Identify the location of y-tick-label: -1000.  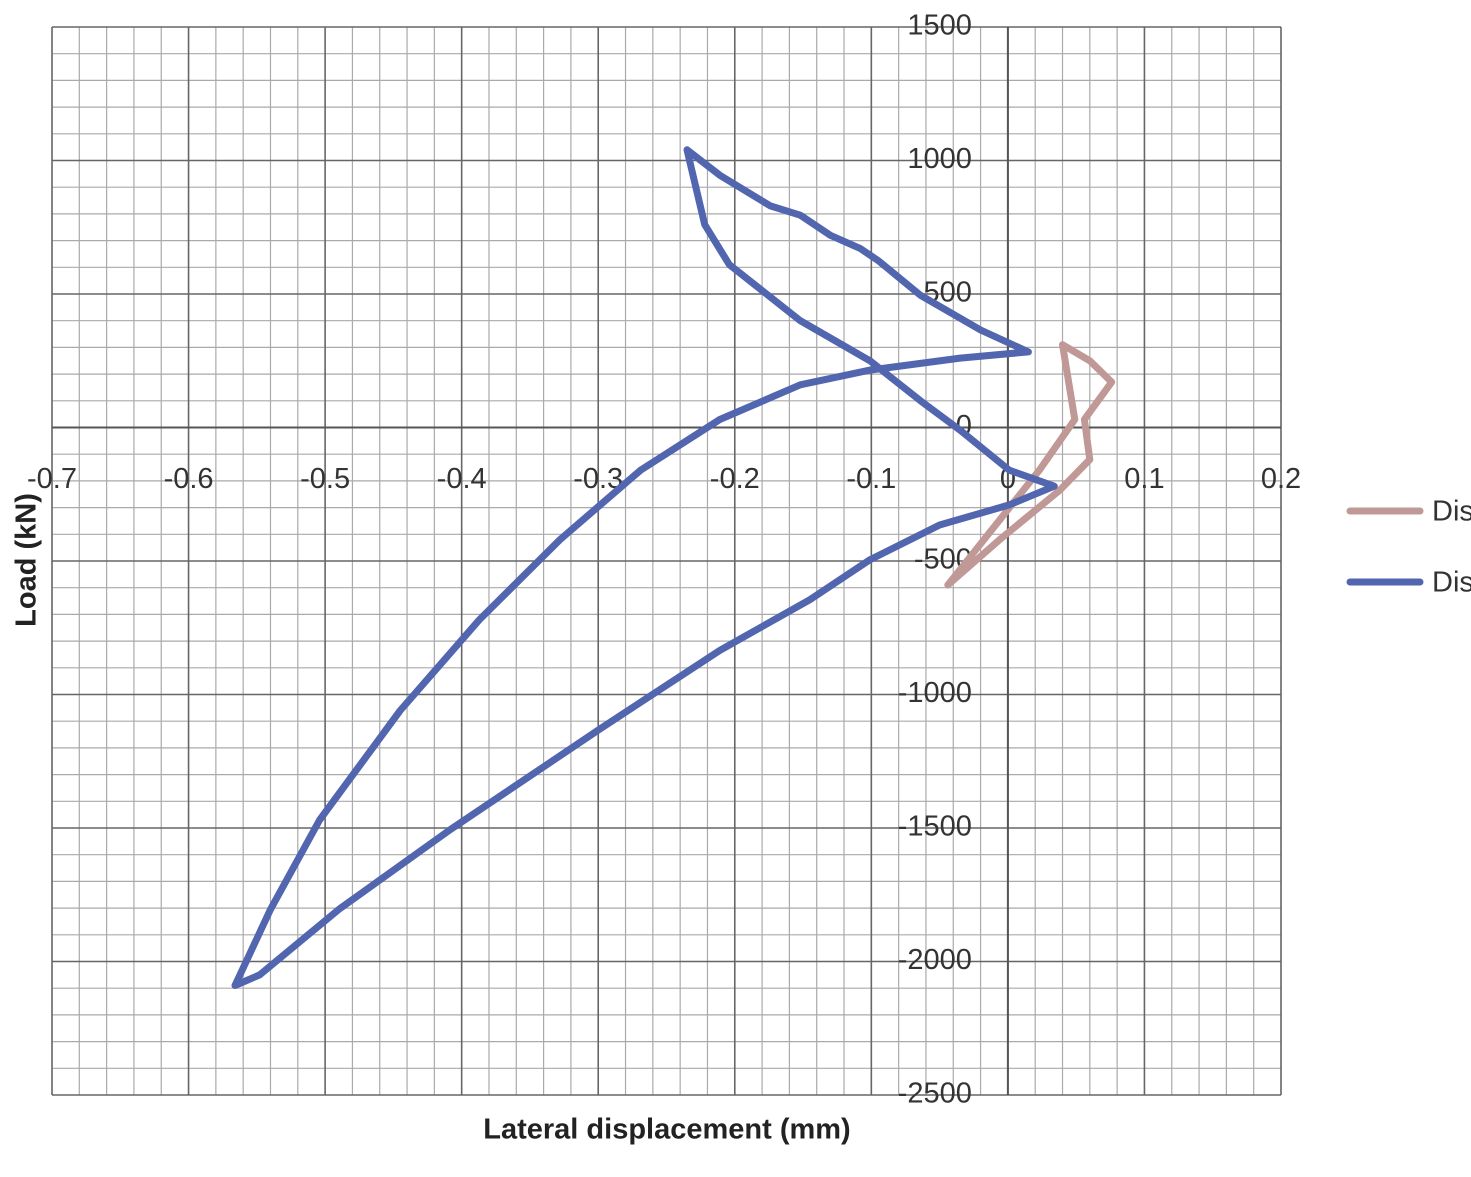
(935, 693).